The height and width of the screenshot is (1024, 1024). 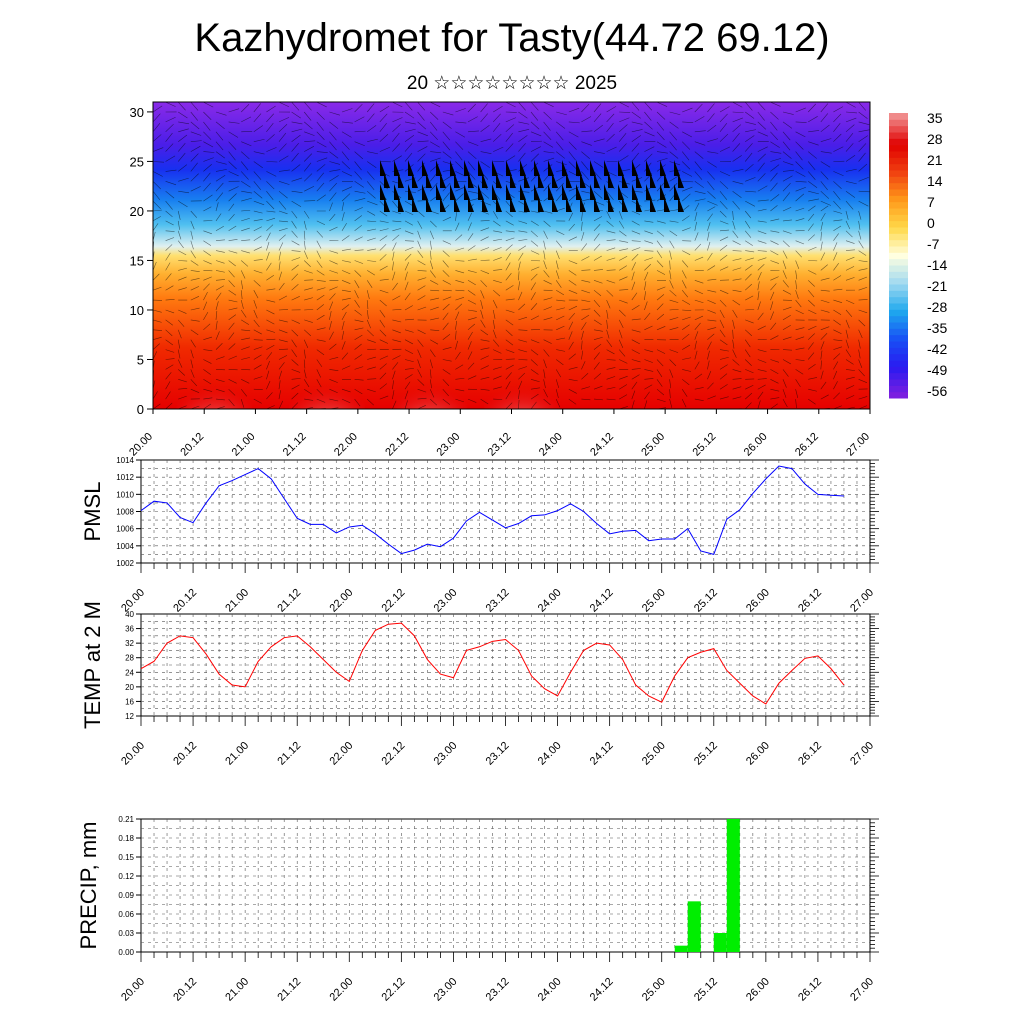 What do you see at coordinates (705, 445) in the screenshot?
I see `heatmap-x-tick-label: 25.12` at bounding box center [705, 445].